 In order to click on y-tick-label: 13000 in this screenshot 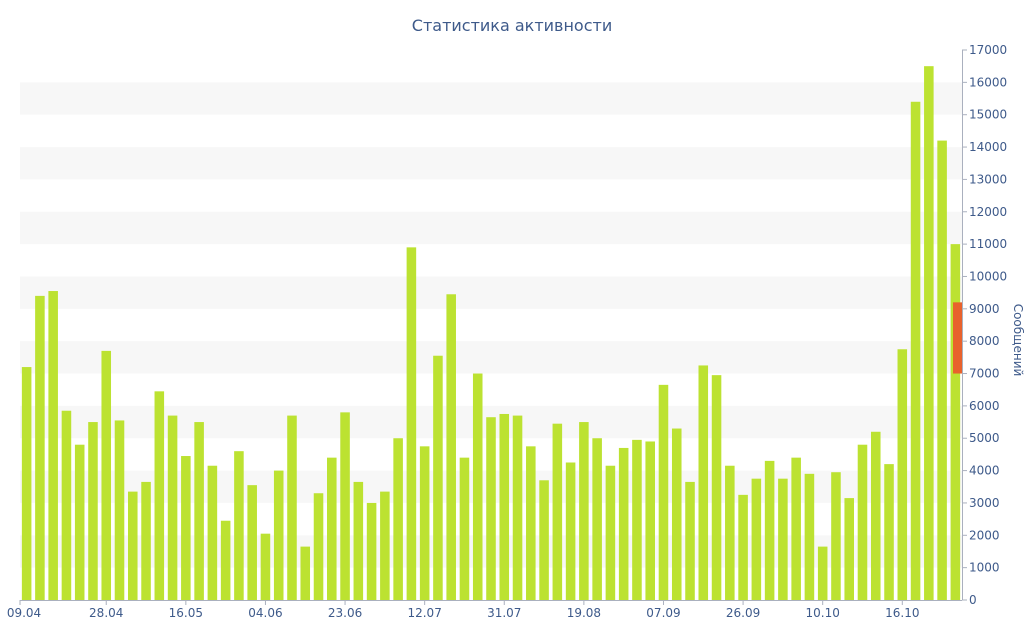, I will do `click(988, 179)`.